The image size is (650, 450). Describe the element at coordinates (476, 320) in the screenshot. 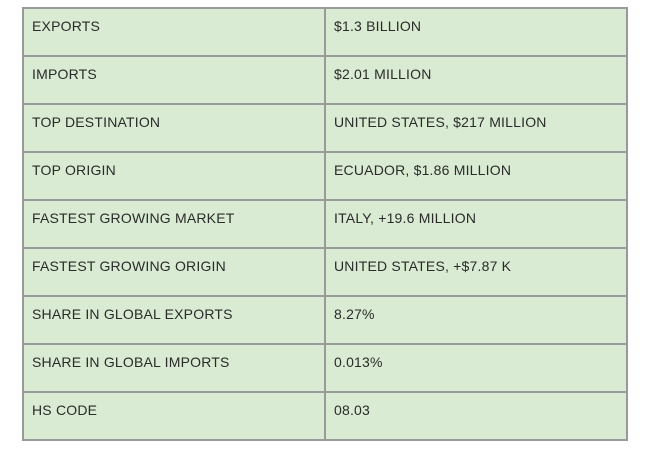

I see `row-value: 8.27%` at that location.